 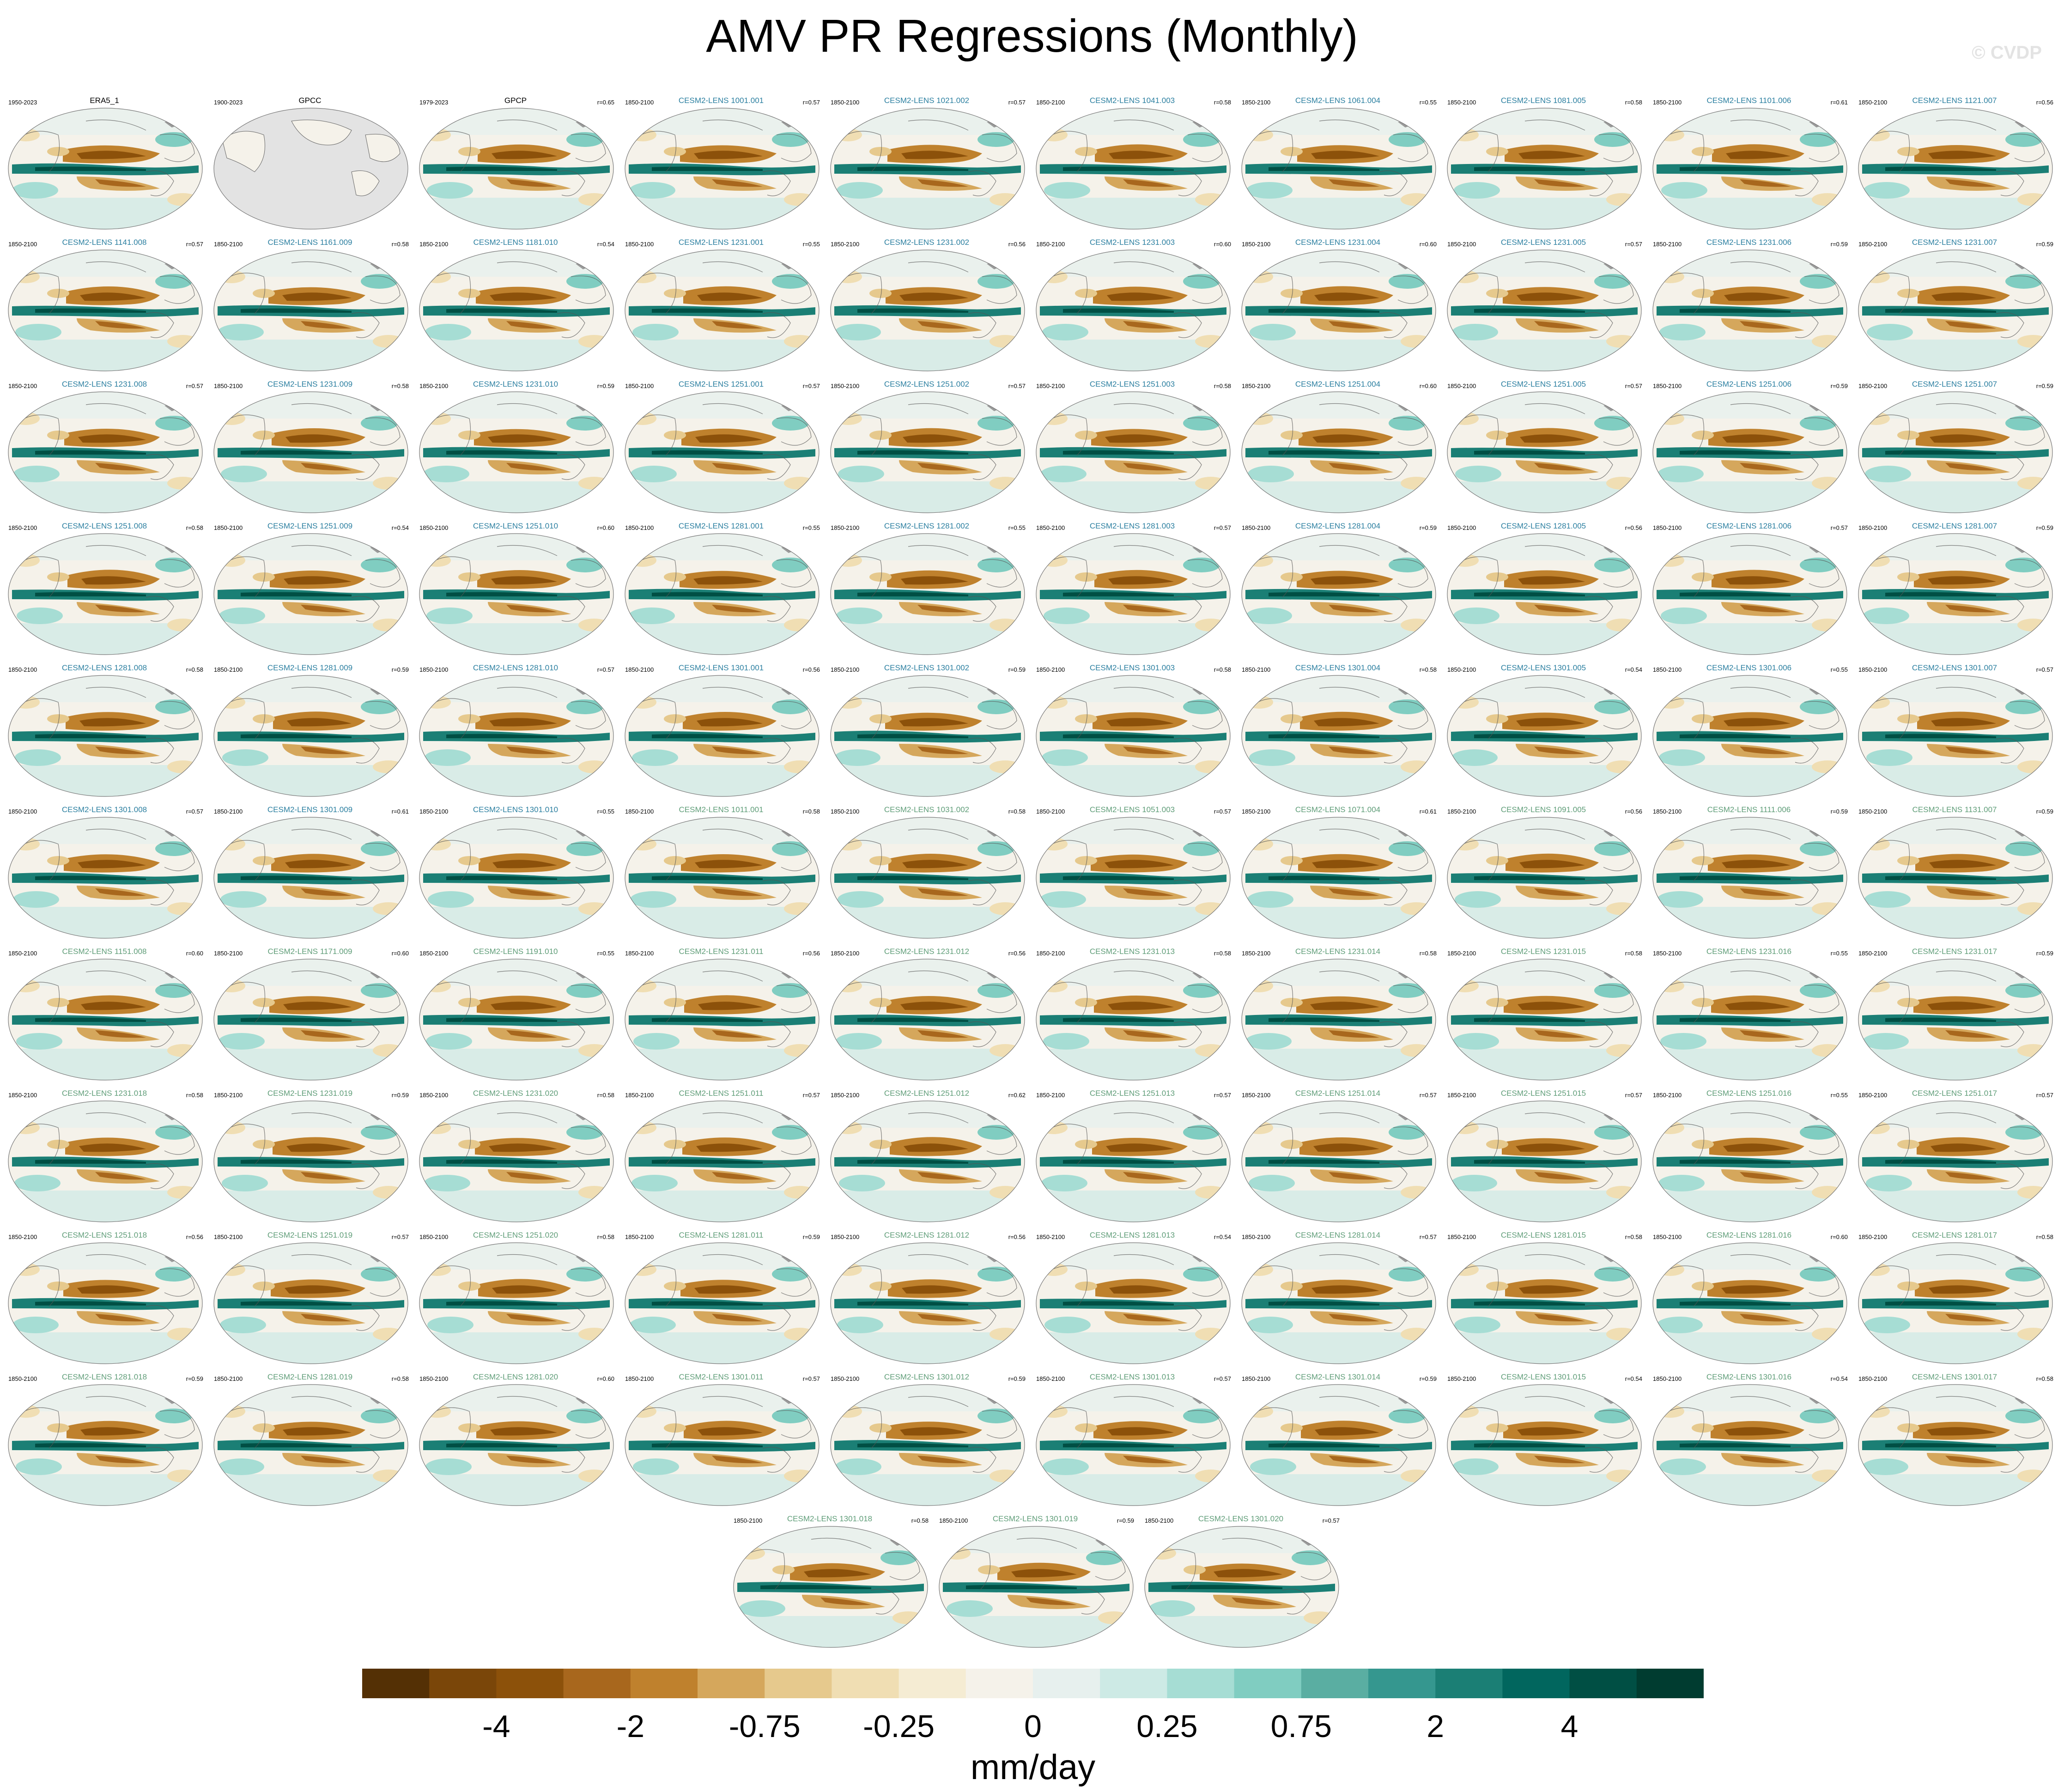 I want to click on panel-title: CESM2-LENS 1281.014, so click(x=1338, y=1235).